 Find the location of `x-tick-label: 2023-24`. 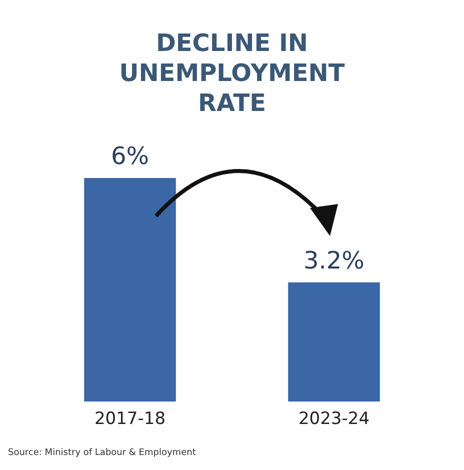

x-tick-label: 2023-24 is located at coordinates (334, 419).